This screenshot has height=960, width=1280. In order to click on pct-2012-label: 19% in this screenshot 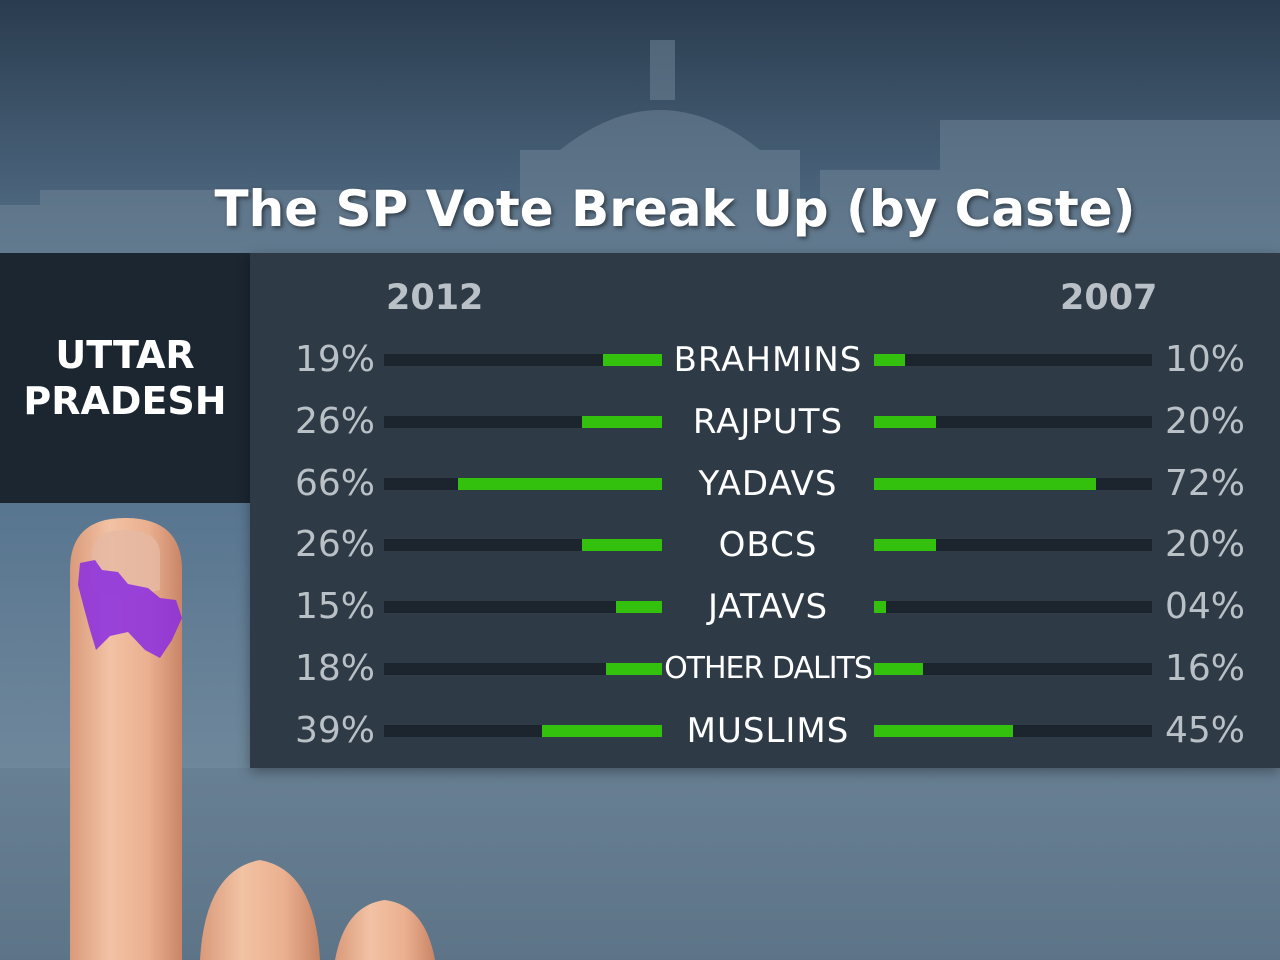, I will do `click(335, 359)`.